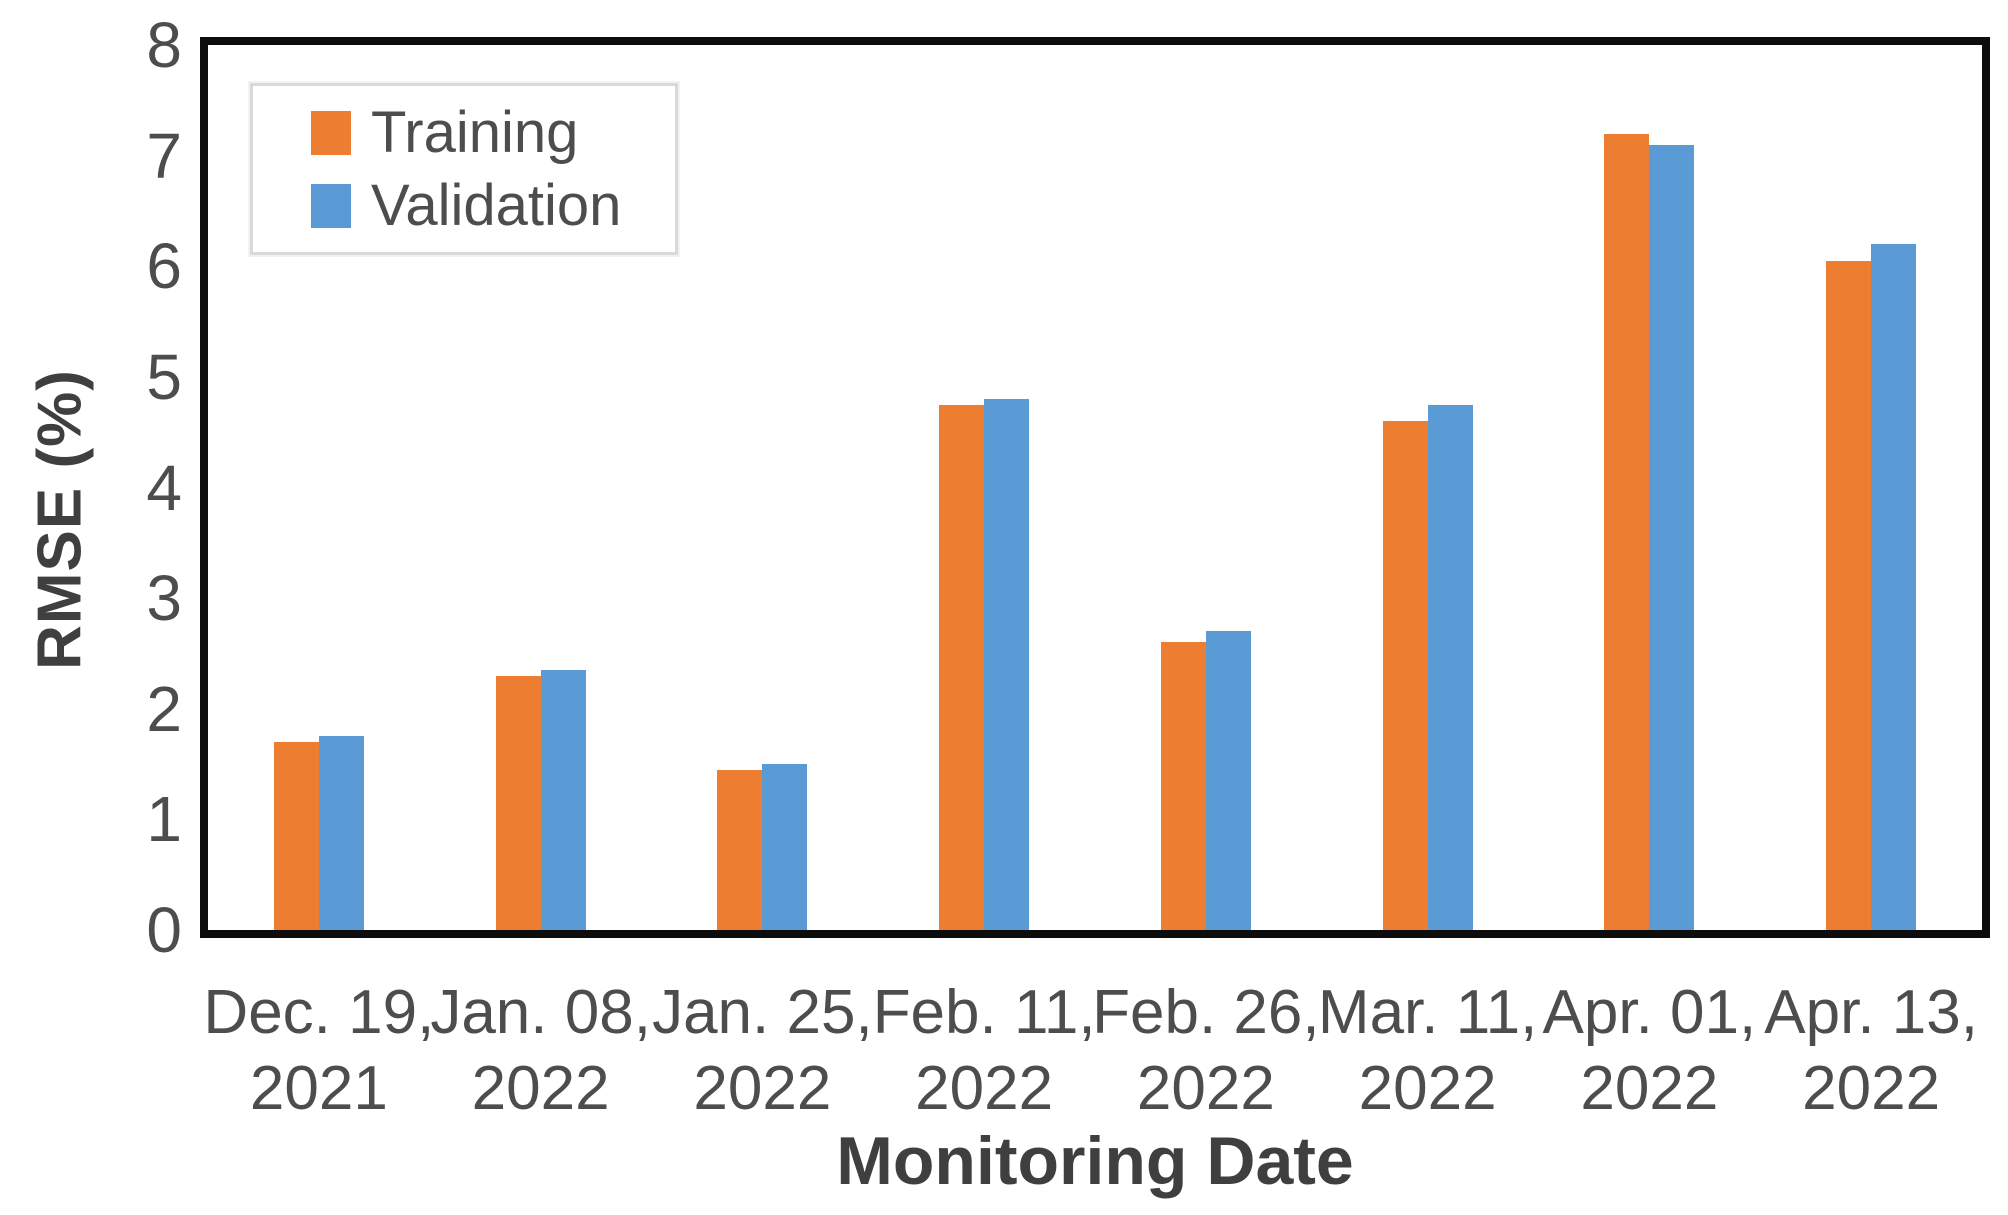  I want to click on y-tick-label-5: 5, so click(164, 376).